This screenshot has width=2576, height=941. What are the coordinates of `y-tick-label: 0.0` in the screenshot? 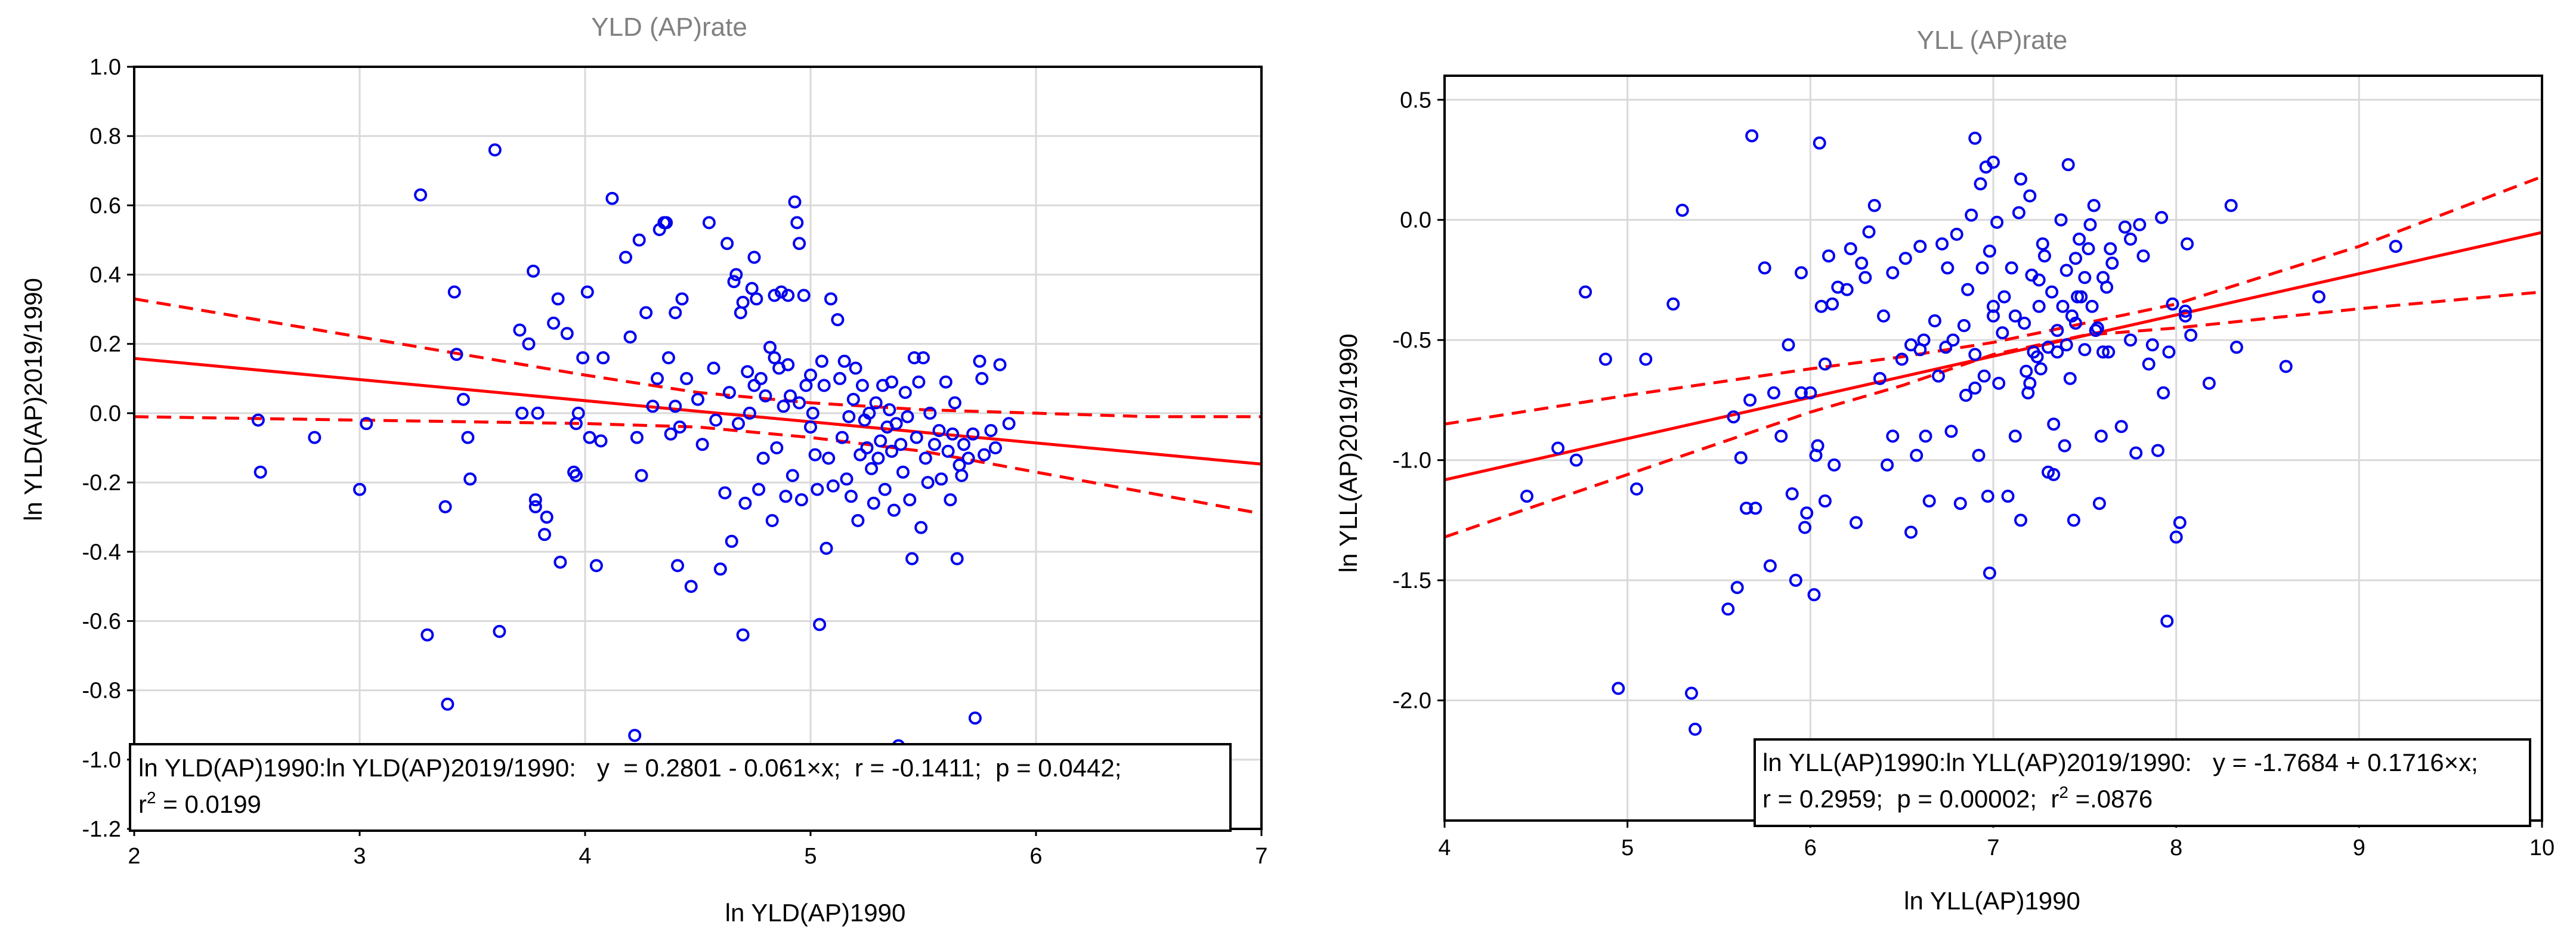 It's located at (105, 413).